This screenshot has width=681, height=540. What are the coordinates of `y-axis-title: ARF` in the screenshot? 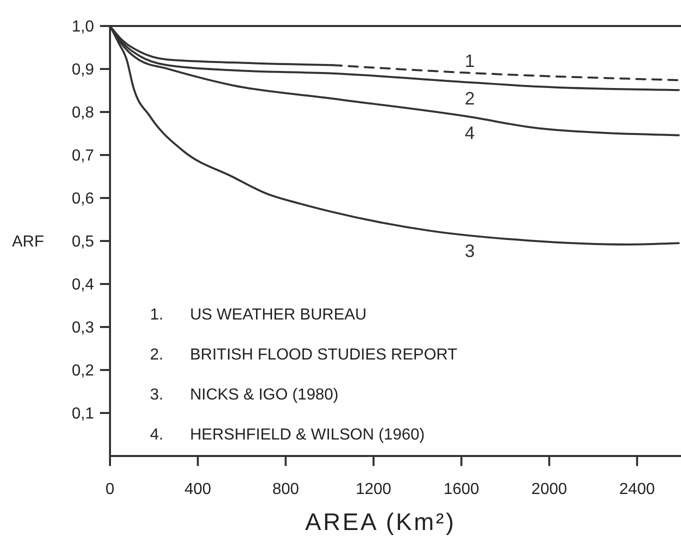 It's located at (28, 242).